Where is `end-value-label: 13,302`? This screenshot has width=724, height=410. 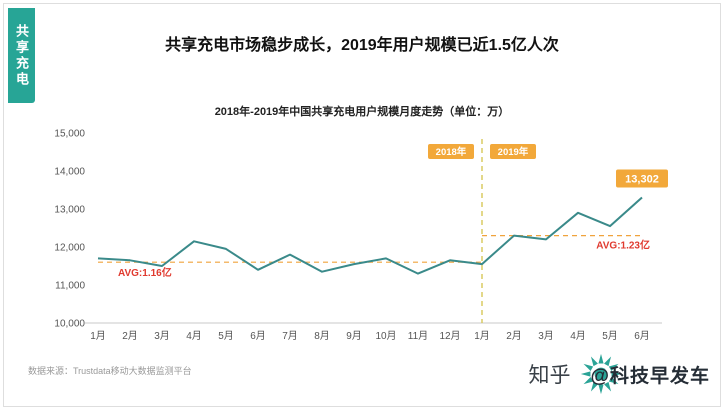 end-value-label: 13,302 is located at coordinates (642, 180).